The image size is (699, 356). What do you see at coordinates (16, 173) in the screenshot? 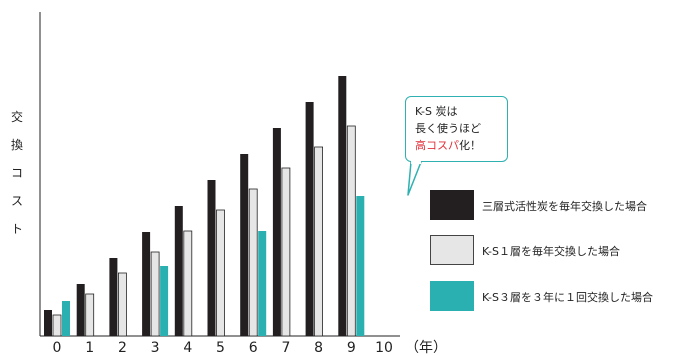
I see `y-axis-label-char: コ` at bounding box center [16, 173].